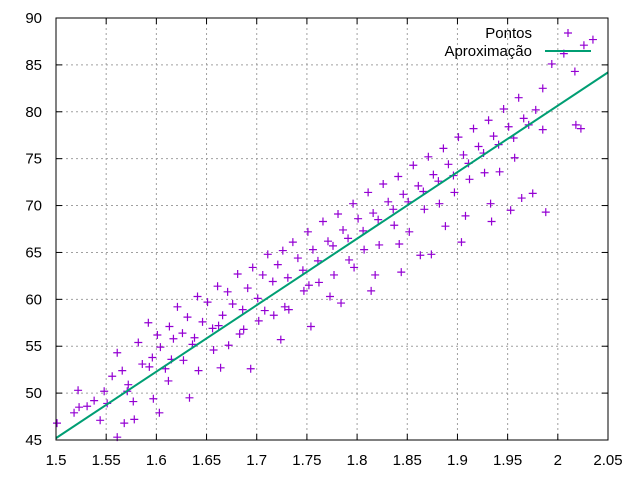  Describe the element at coordinates (407, 460) in the screenshot. I see `x-tick-label: 1.85` at that location.